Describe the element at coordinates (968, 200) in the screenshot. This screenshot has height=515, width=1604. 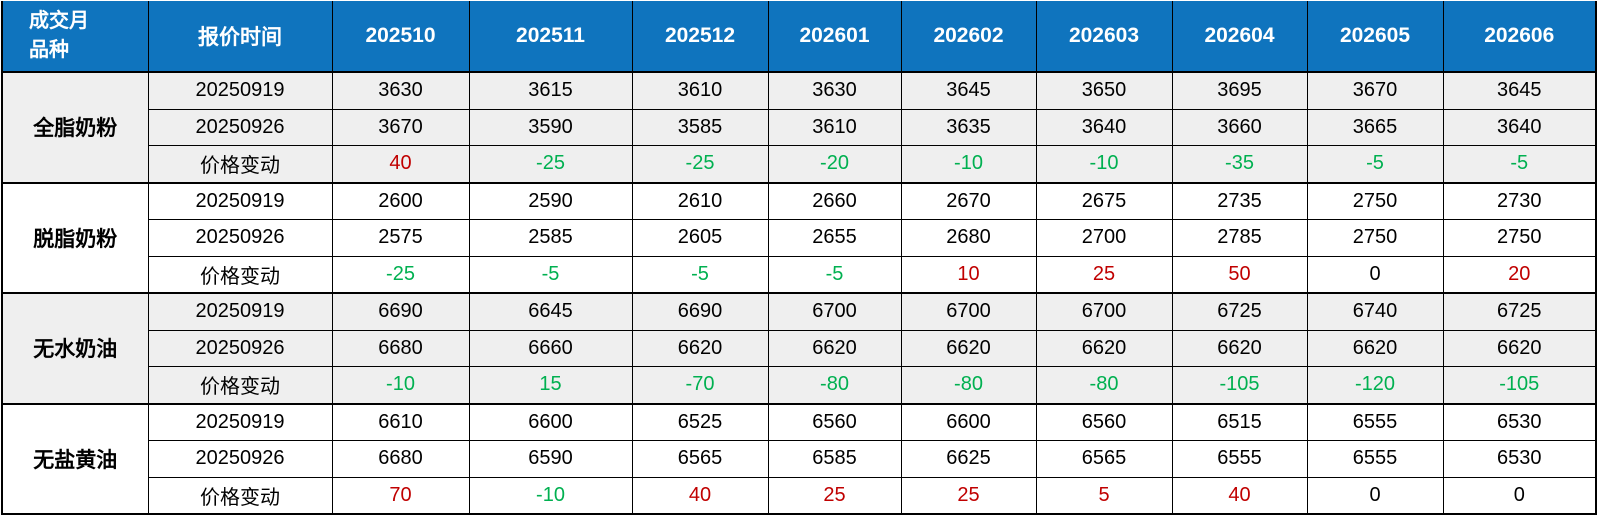
I see `price-cell: 2670` at that location.